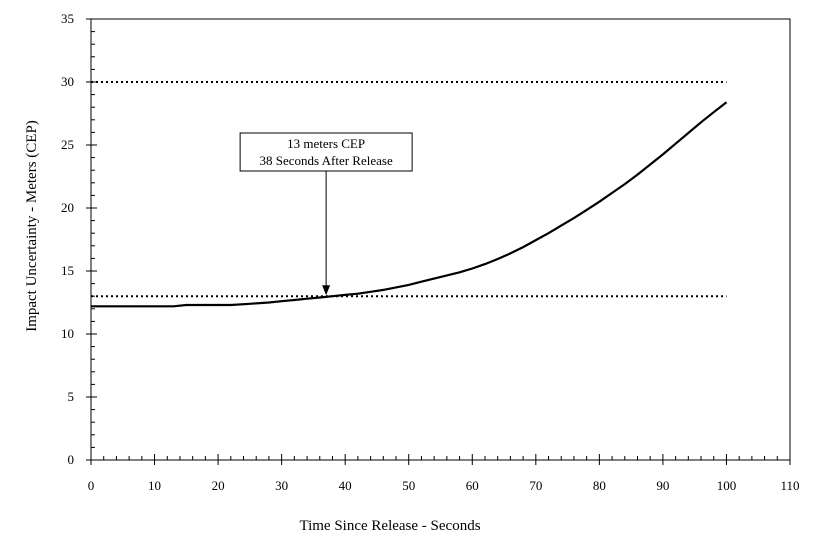 The width and height of the screenshot is (823, 538). I want to click on x-tick-label: 70, so click(535, 485).